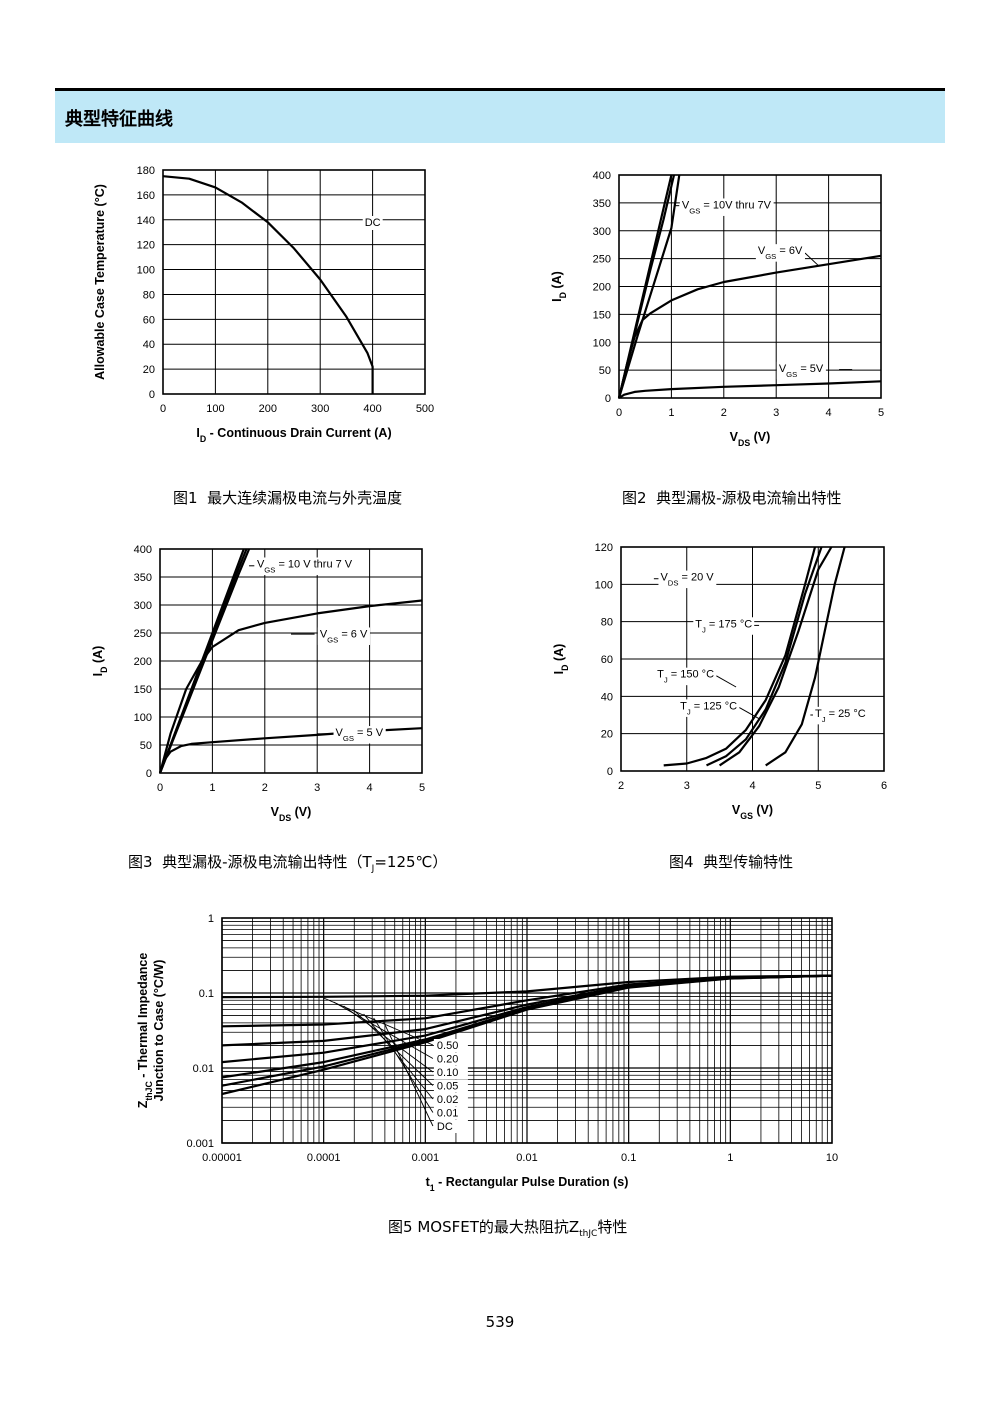  What do you see at coordinates (203, 1069) in the screenshot?
I see `y-tick-label: 0.01` at bounding box center [203, 1069].